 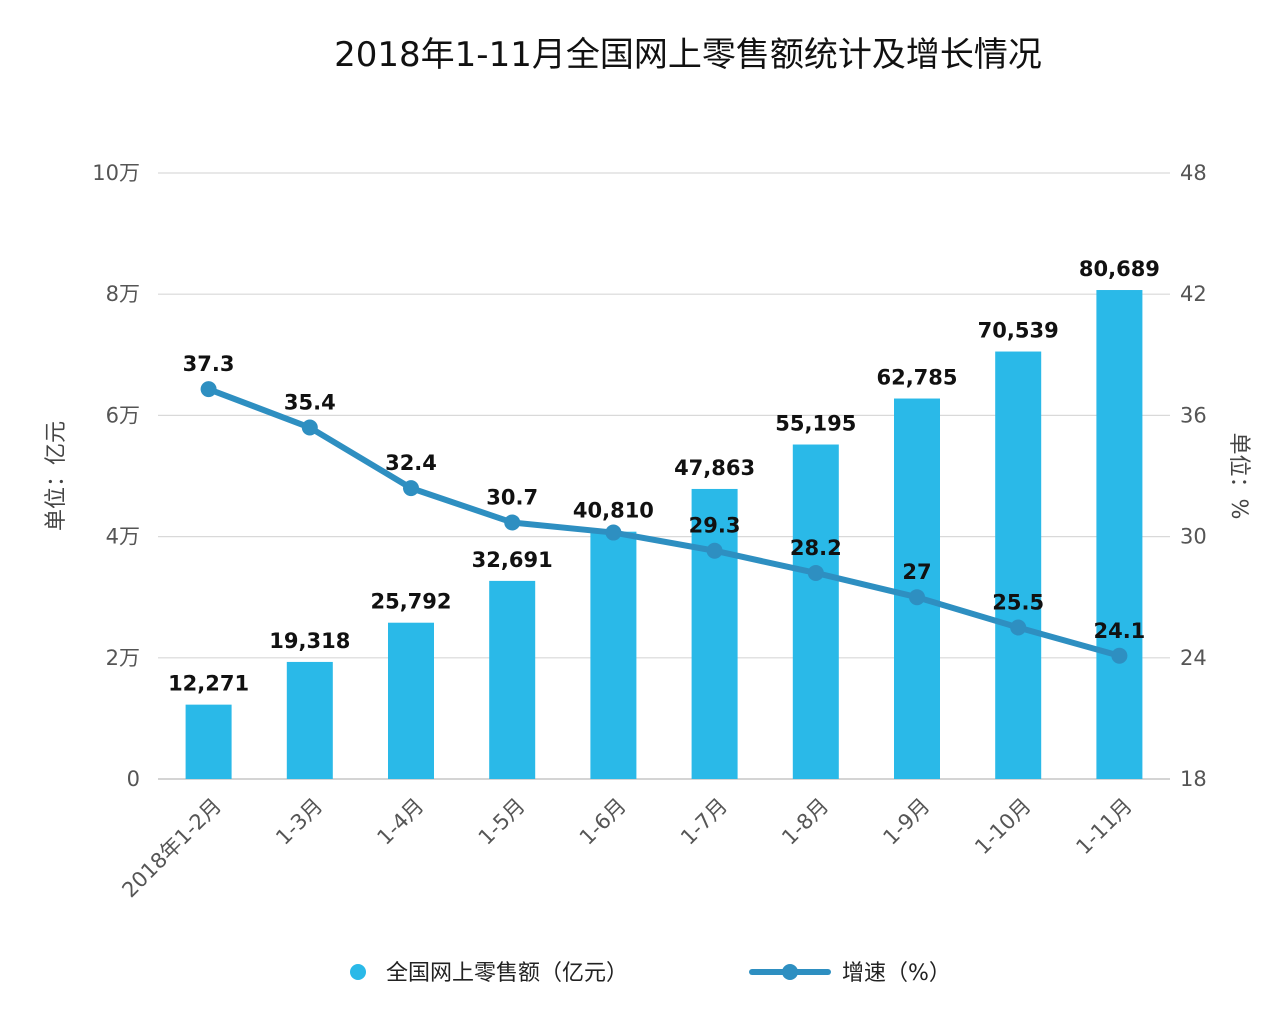 I want to click on x-tick-label: 1-7月, so click(x=704, y=822).